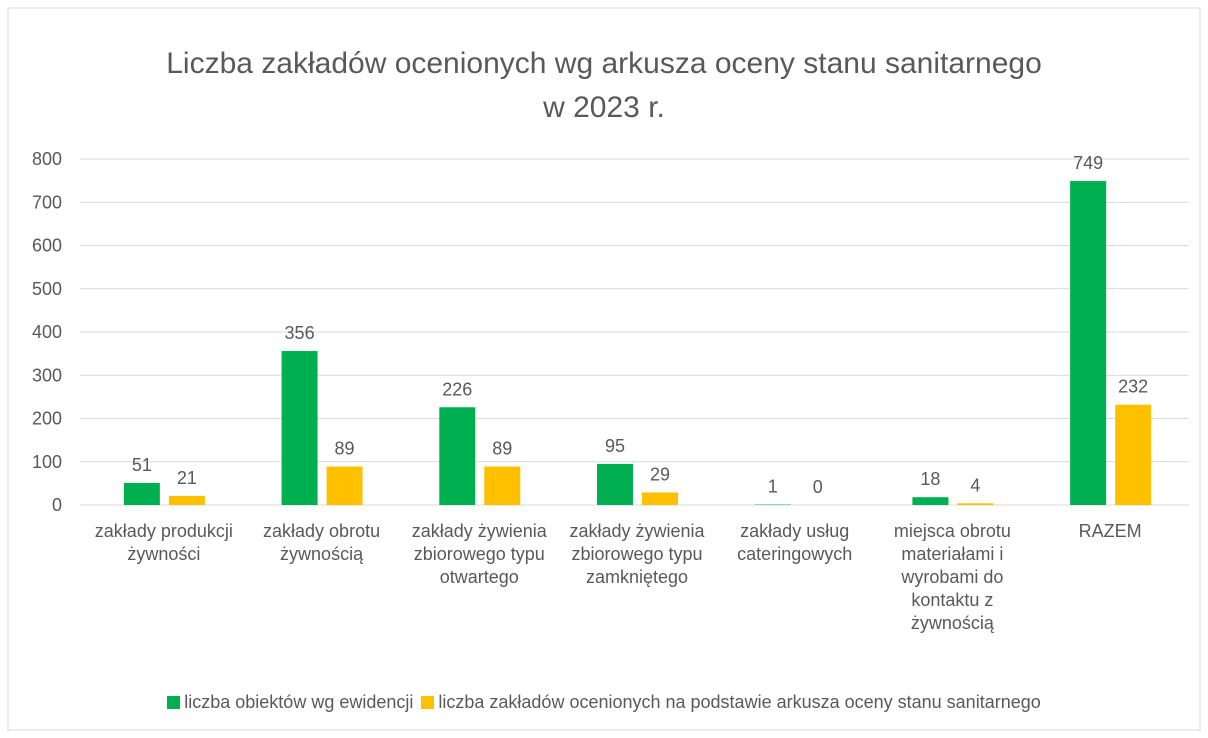 The image size is (1208, 738). What do you see at coordinates (615, 446) in the screenshot?
I see `data-label: 95` at bounding box center [615, 446].